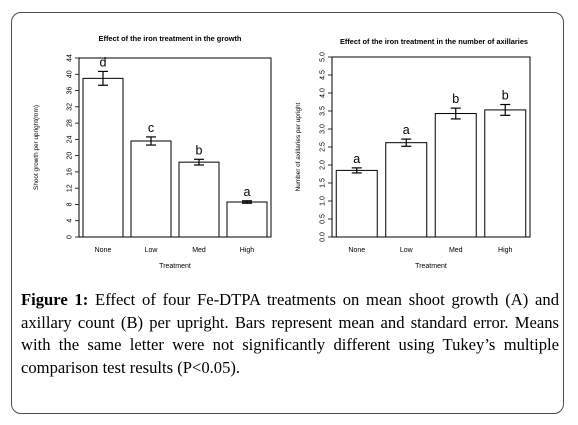 Image resolution: width=578 pixels, height=425 pixels. Describe the element at coordinates (70, 91) in the screenshot. I see `chart1-y-tick-label: 36` at that location.